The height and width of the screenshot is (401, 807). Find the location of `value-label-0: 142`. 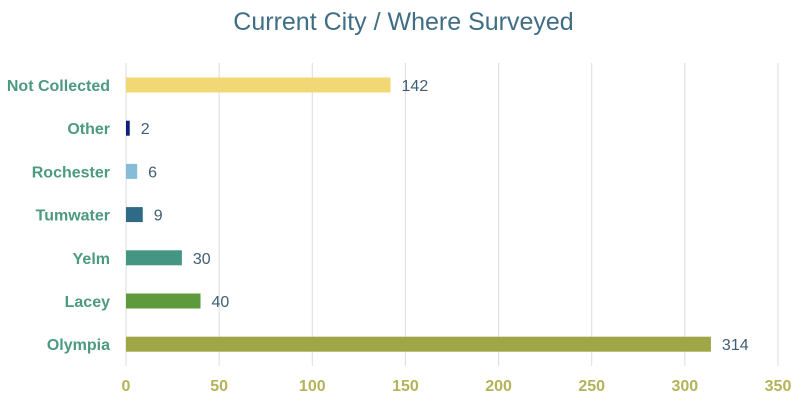

value-label-0: 142 is located at coordinates (415, 86).